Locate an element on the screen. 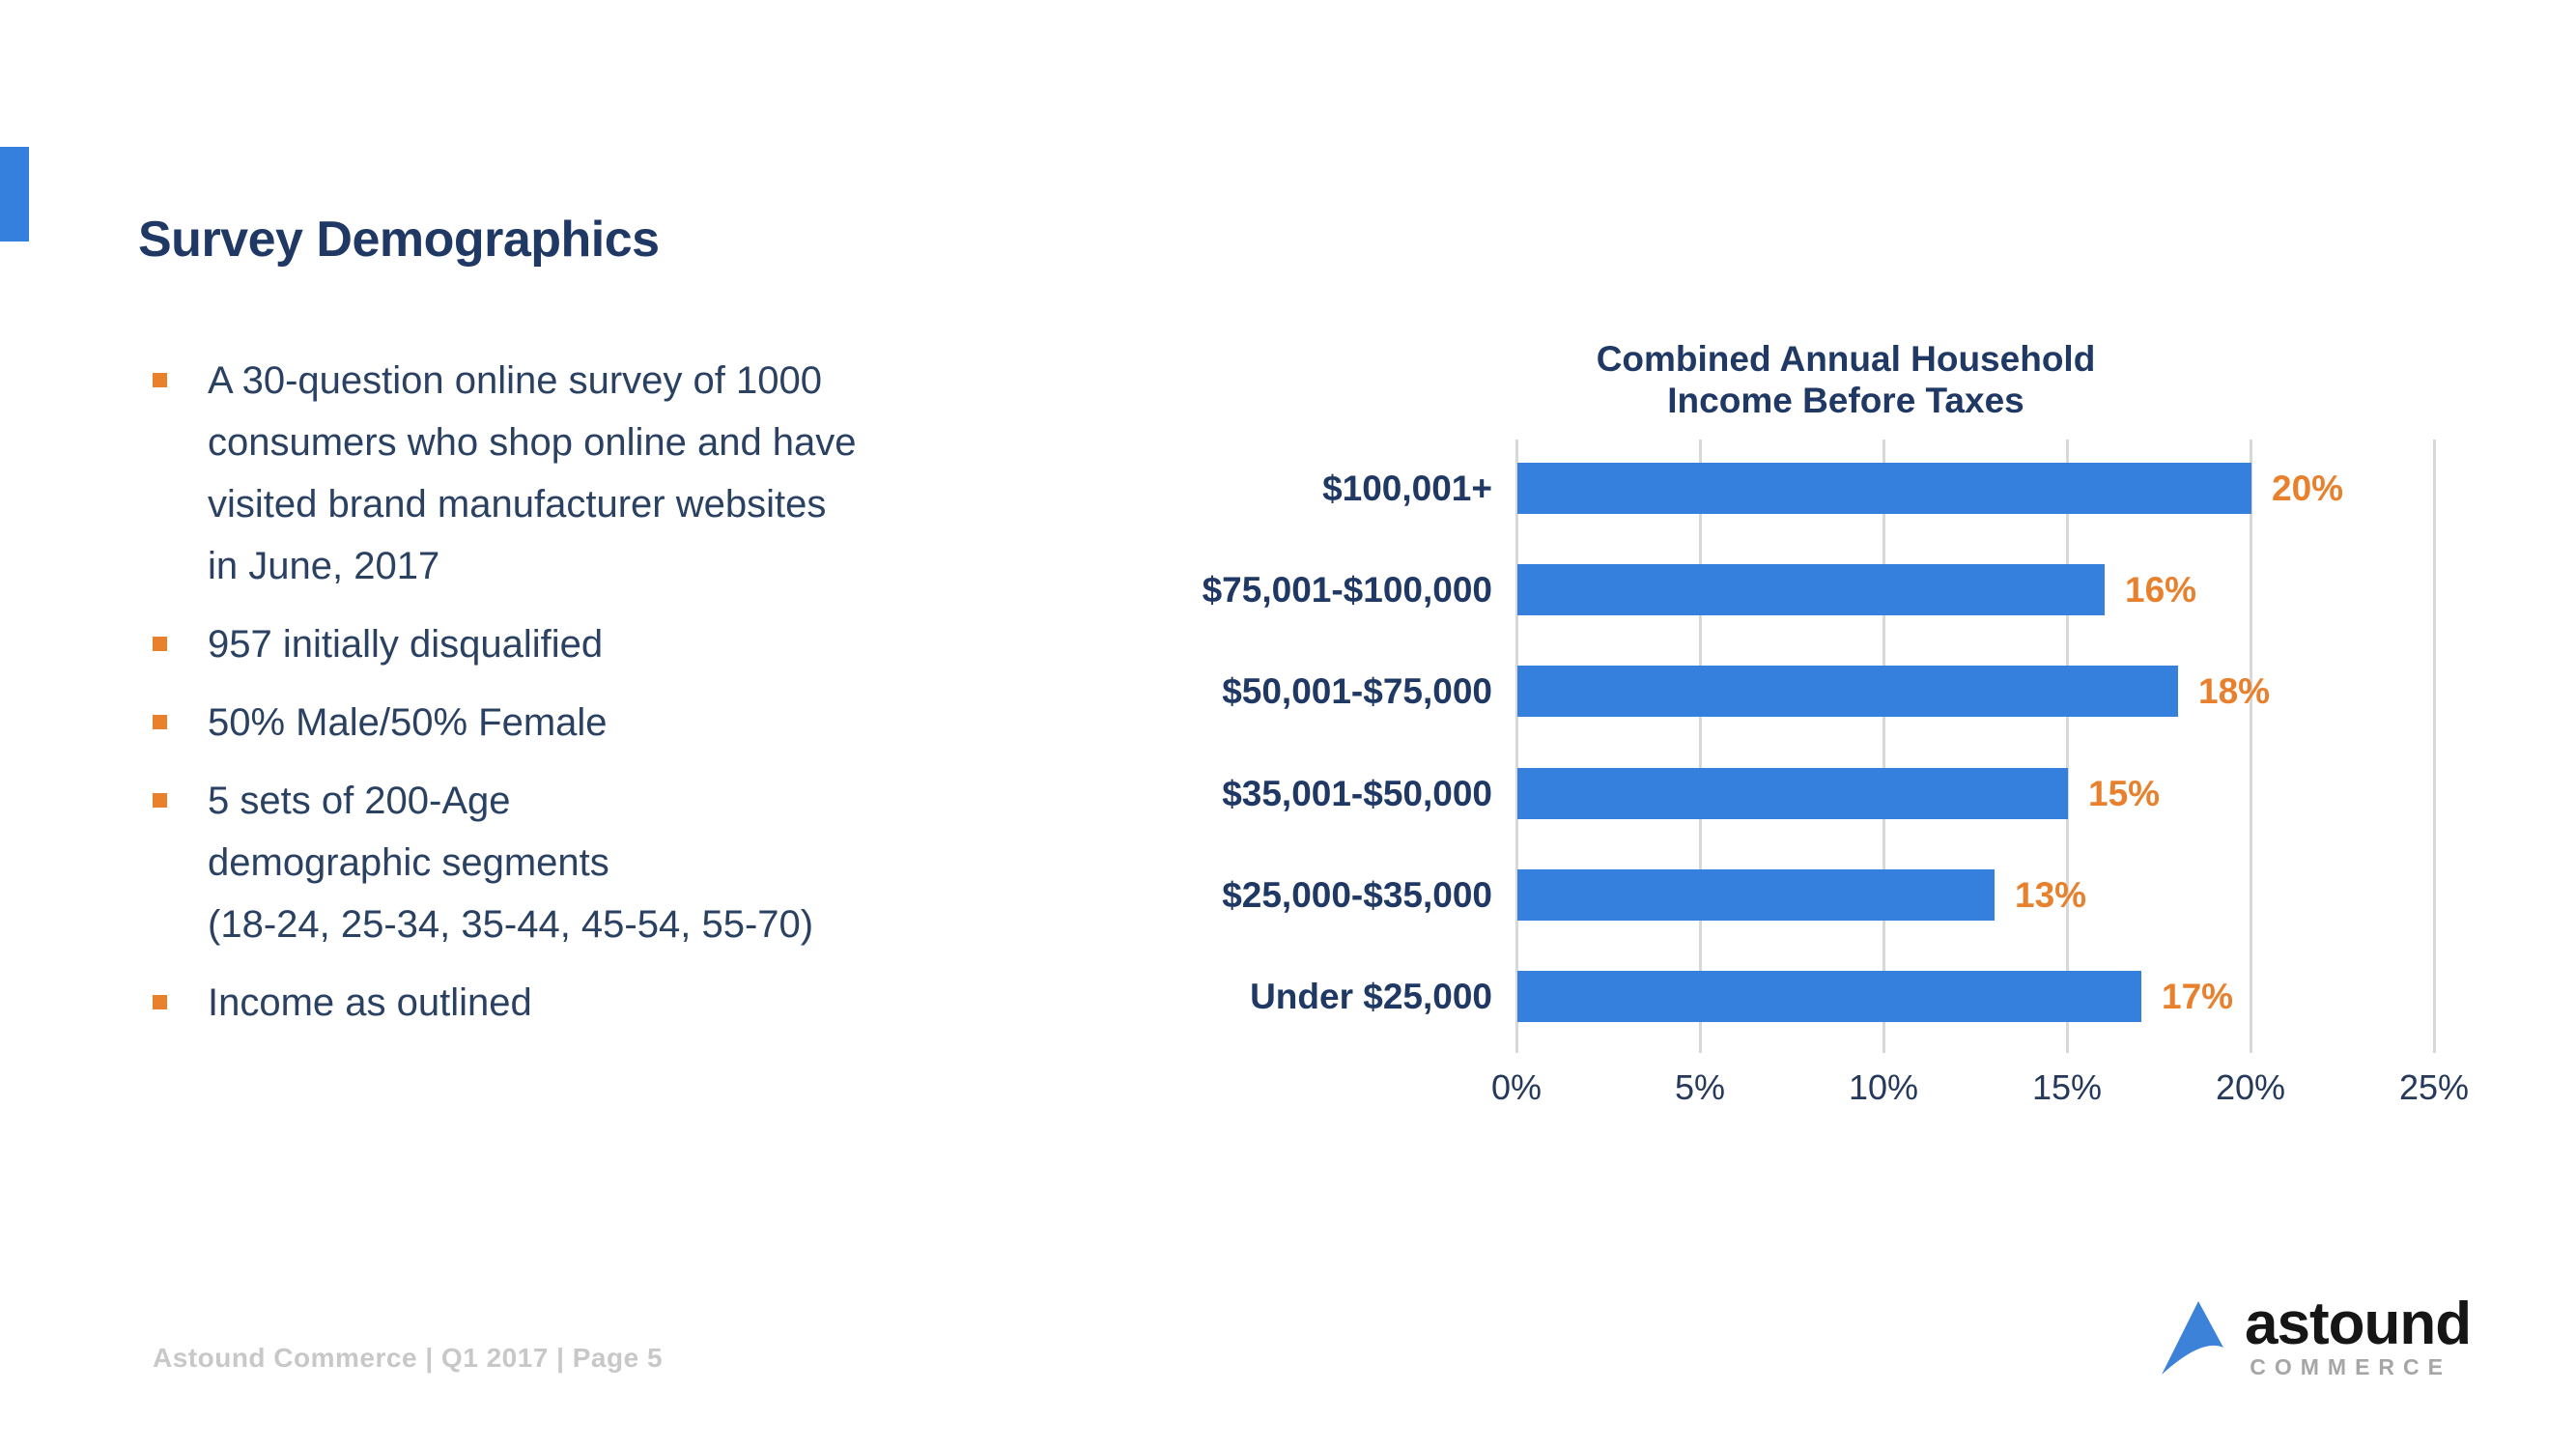  category-label: $35,001-$50,000 is located at coordinates (1357, 793).